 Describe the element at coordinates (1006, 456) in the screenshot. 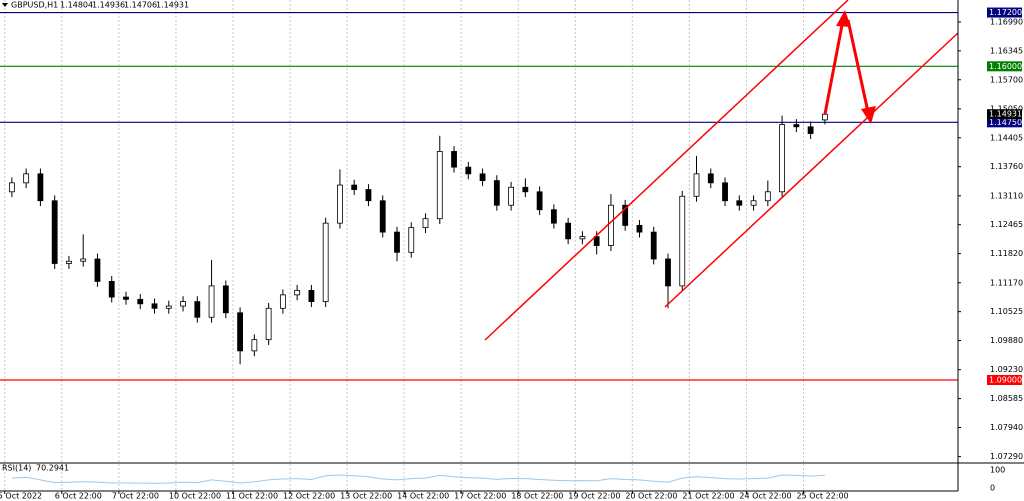

I see `y-tick-label: 1.07290` at that location.